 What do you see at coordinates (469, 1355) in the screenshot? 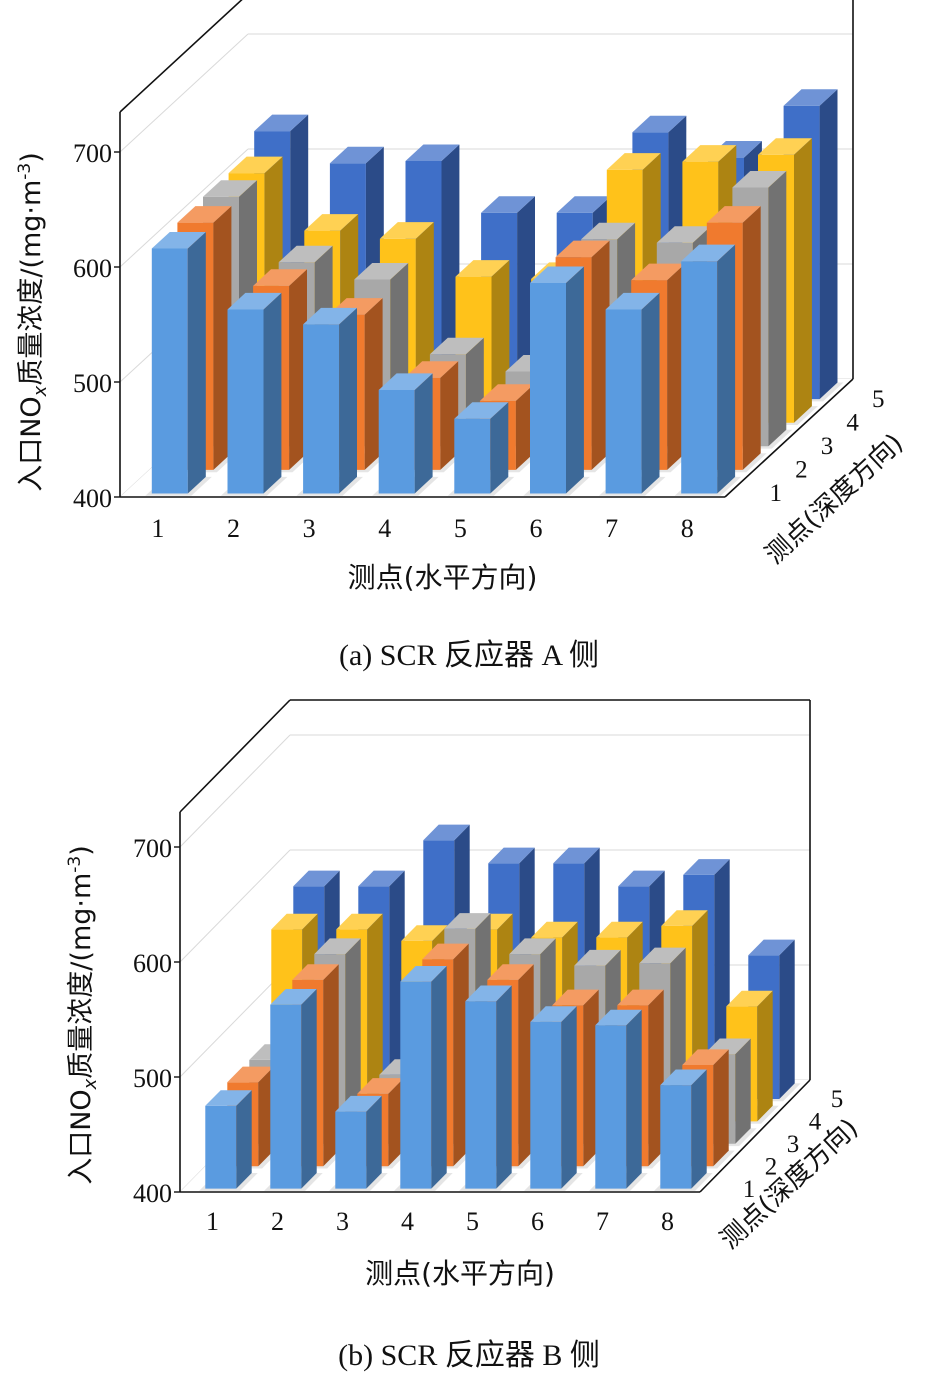
I see `caption-b: (b) SCR 反应器 B 侧` at bounding box center [469, 1355].